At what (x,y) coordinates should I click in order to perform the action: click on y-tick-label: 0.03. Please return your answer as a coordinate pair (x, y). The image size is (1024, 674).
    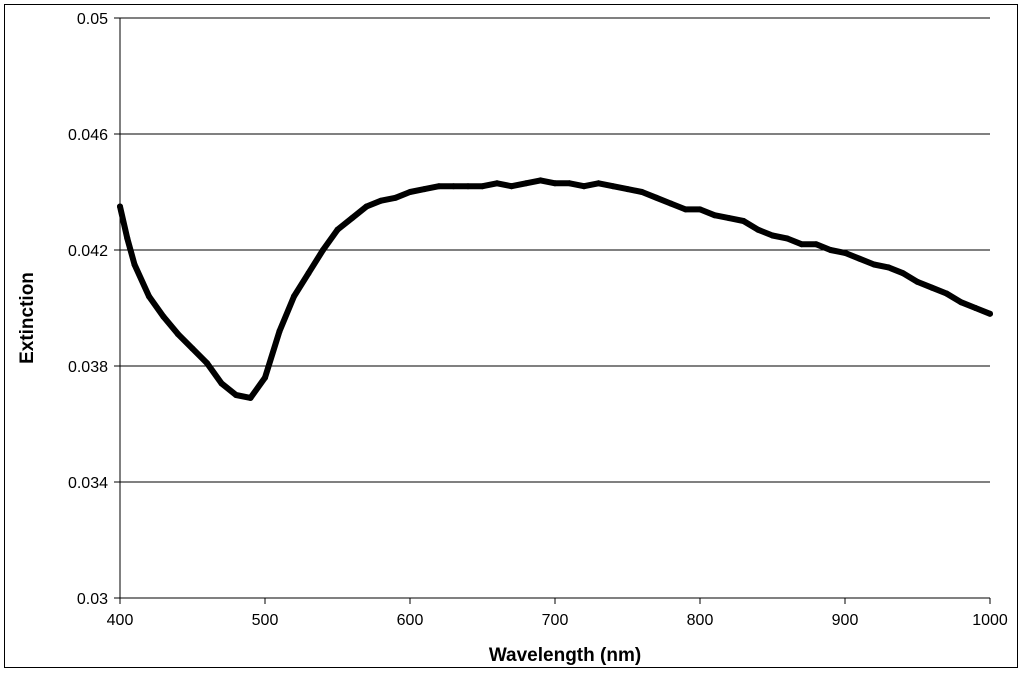
    Looking at the image, I should click on (92, 599).